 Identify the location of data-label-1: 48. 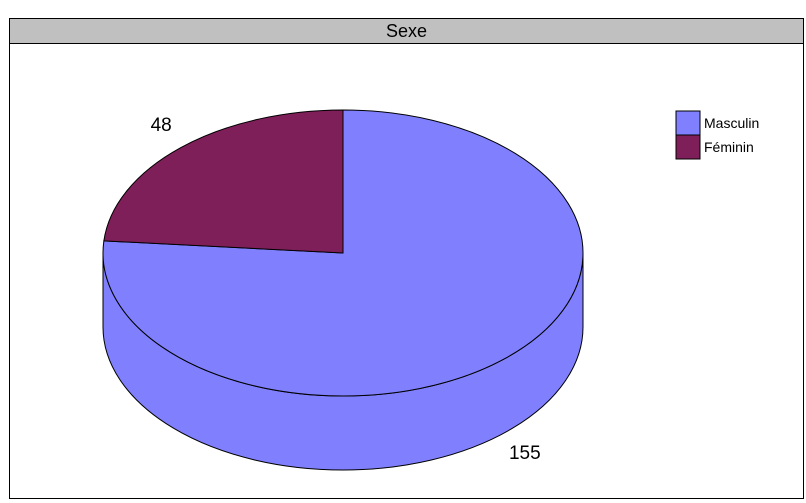
(161, 125).